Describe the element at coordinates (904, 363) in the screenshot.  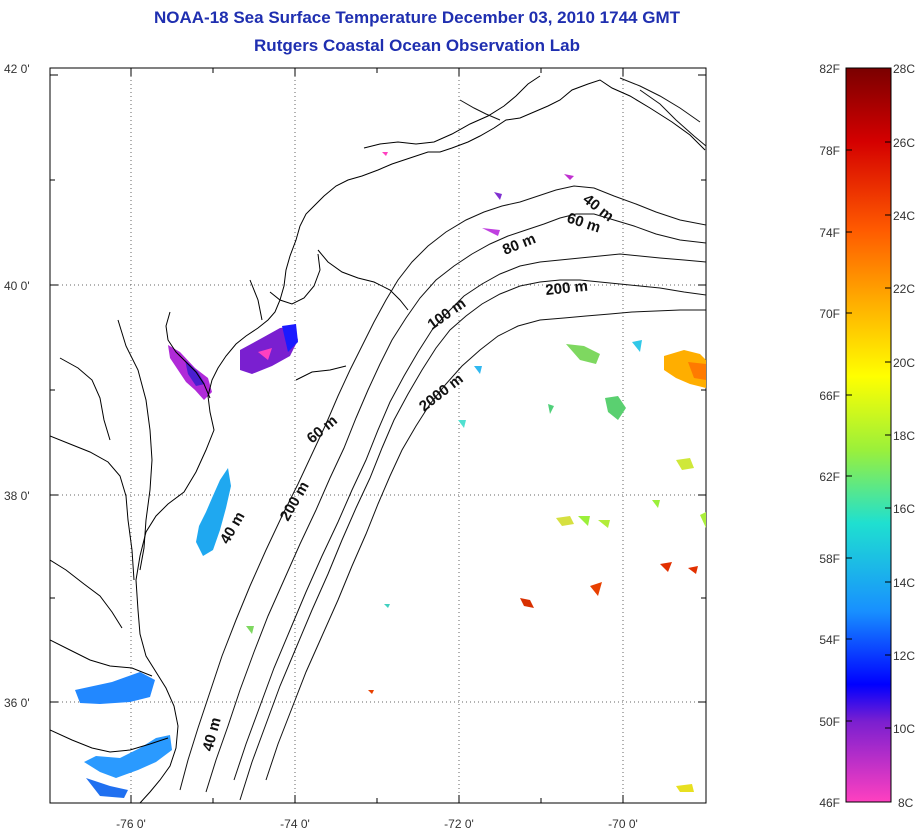
I see `colorbar-c-20: 20C` at that location.